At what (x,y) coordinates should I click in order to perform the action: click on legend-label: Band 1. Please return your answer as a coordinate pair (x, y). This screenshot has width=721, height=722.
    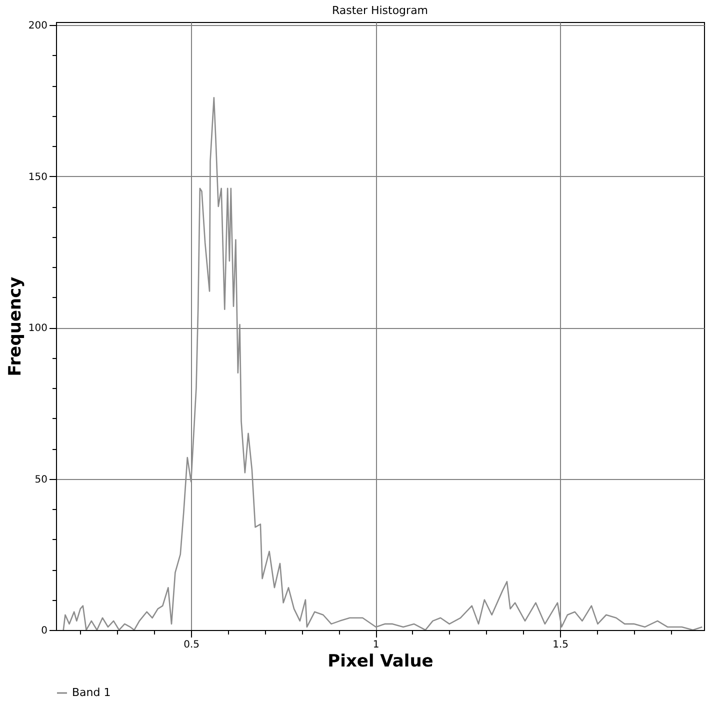
    Looking at the image, I should click on (91, 692).